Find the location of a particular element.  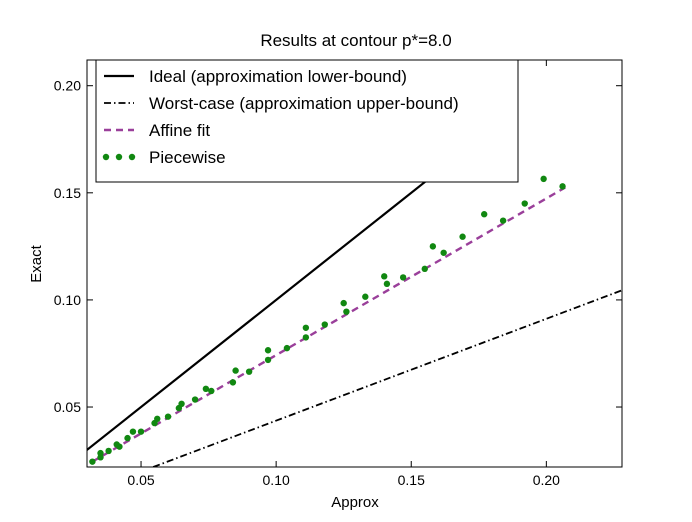

legend-box is located at coordinates (307, 121).